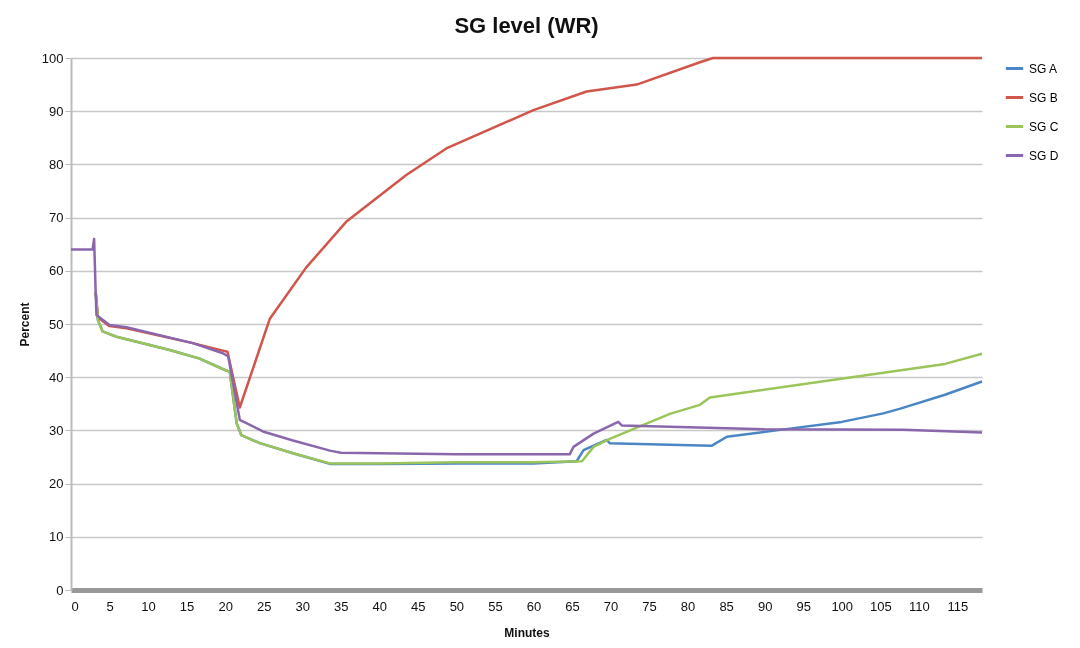 This screenshot has width=1080, height=648. I want to click on x-tick-label: 25, so click(264, 606).